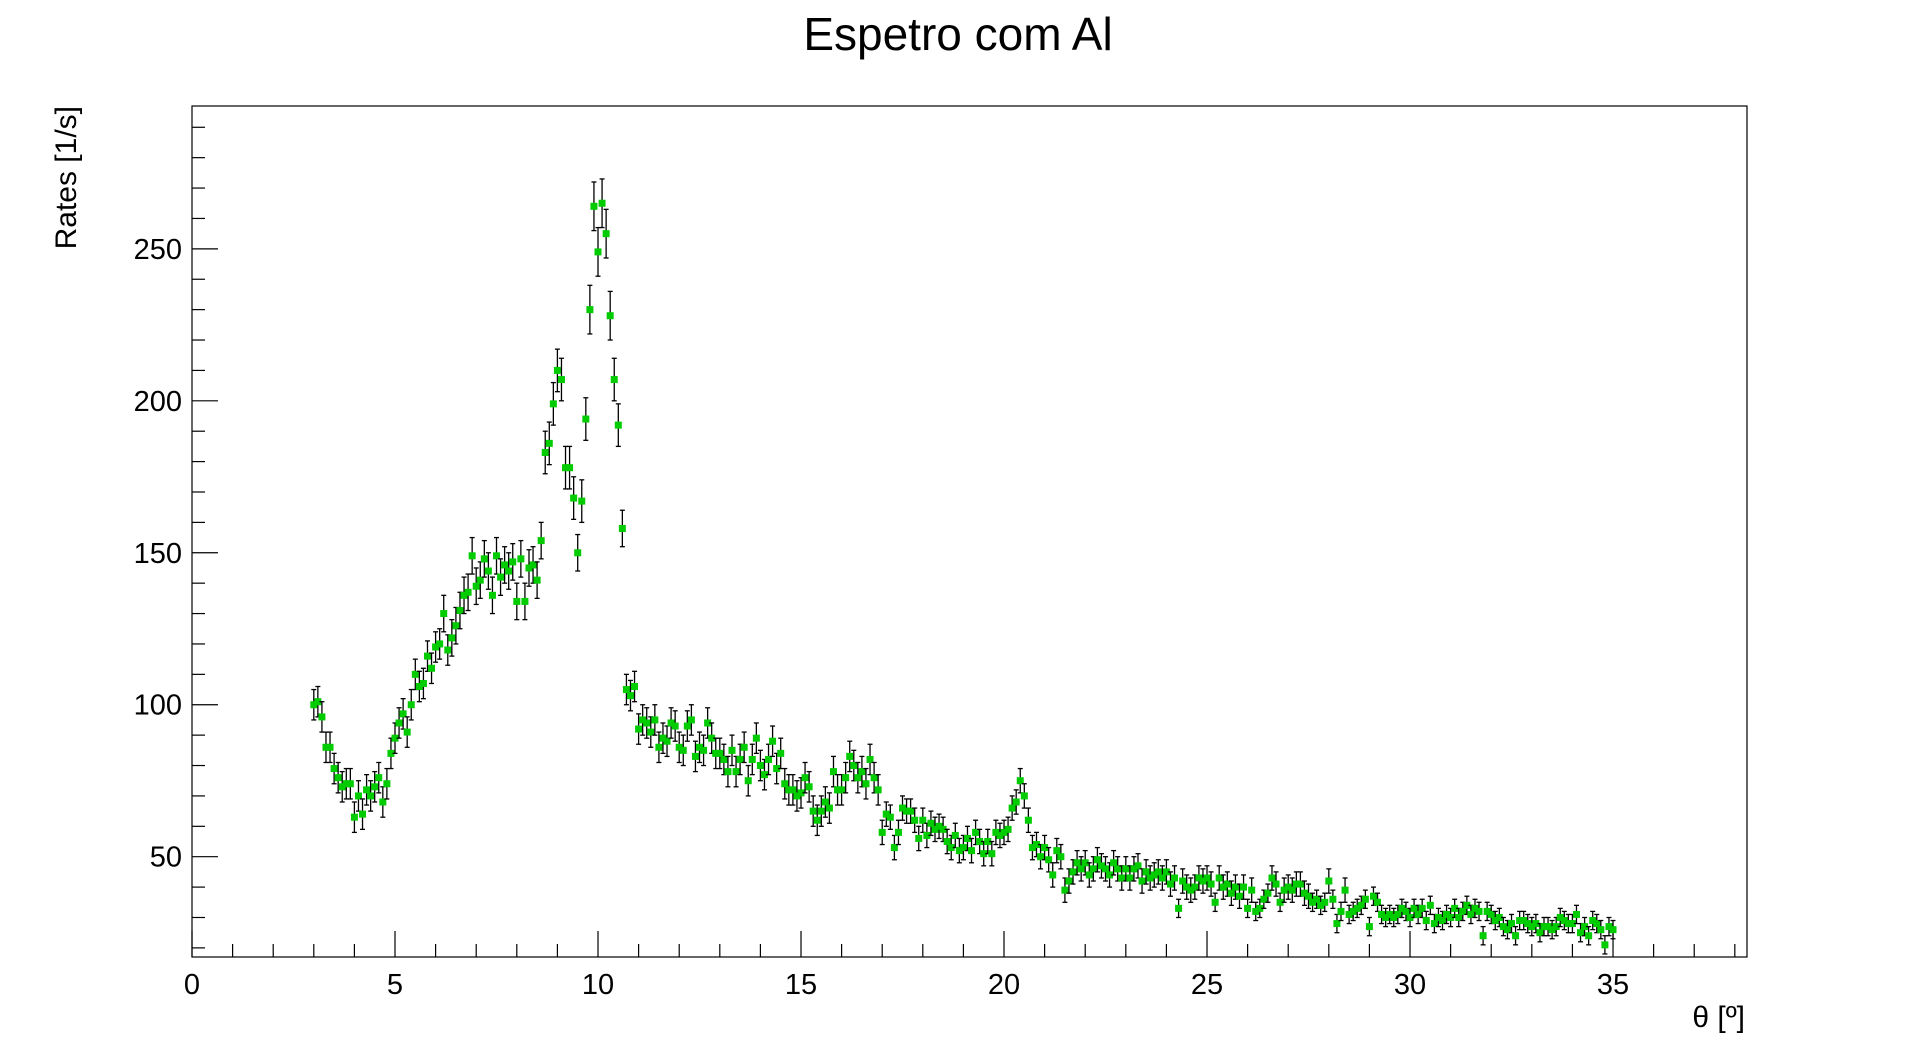 The image size is (1916, 1052). Describe the element at coordinates (598, 985) in the screenshot. I see `x-tick-label: 10` at that location.